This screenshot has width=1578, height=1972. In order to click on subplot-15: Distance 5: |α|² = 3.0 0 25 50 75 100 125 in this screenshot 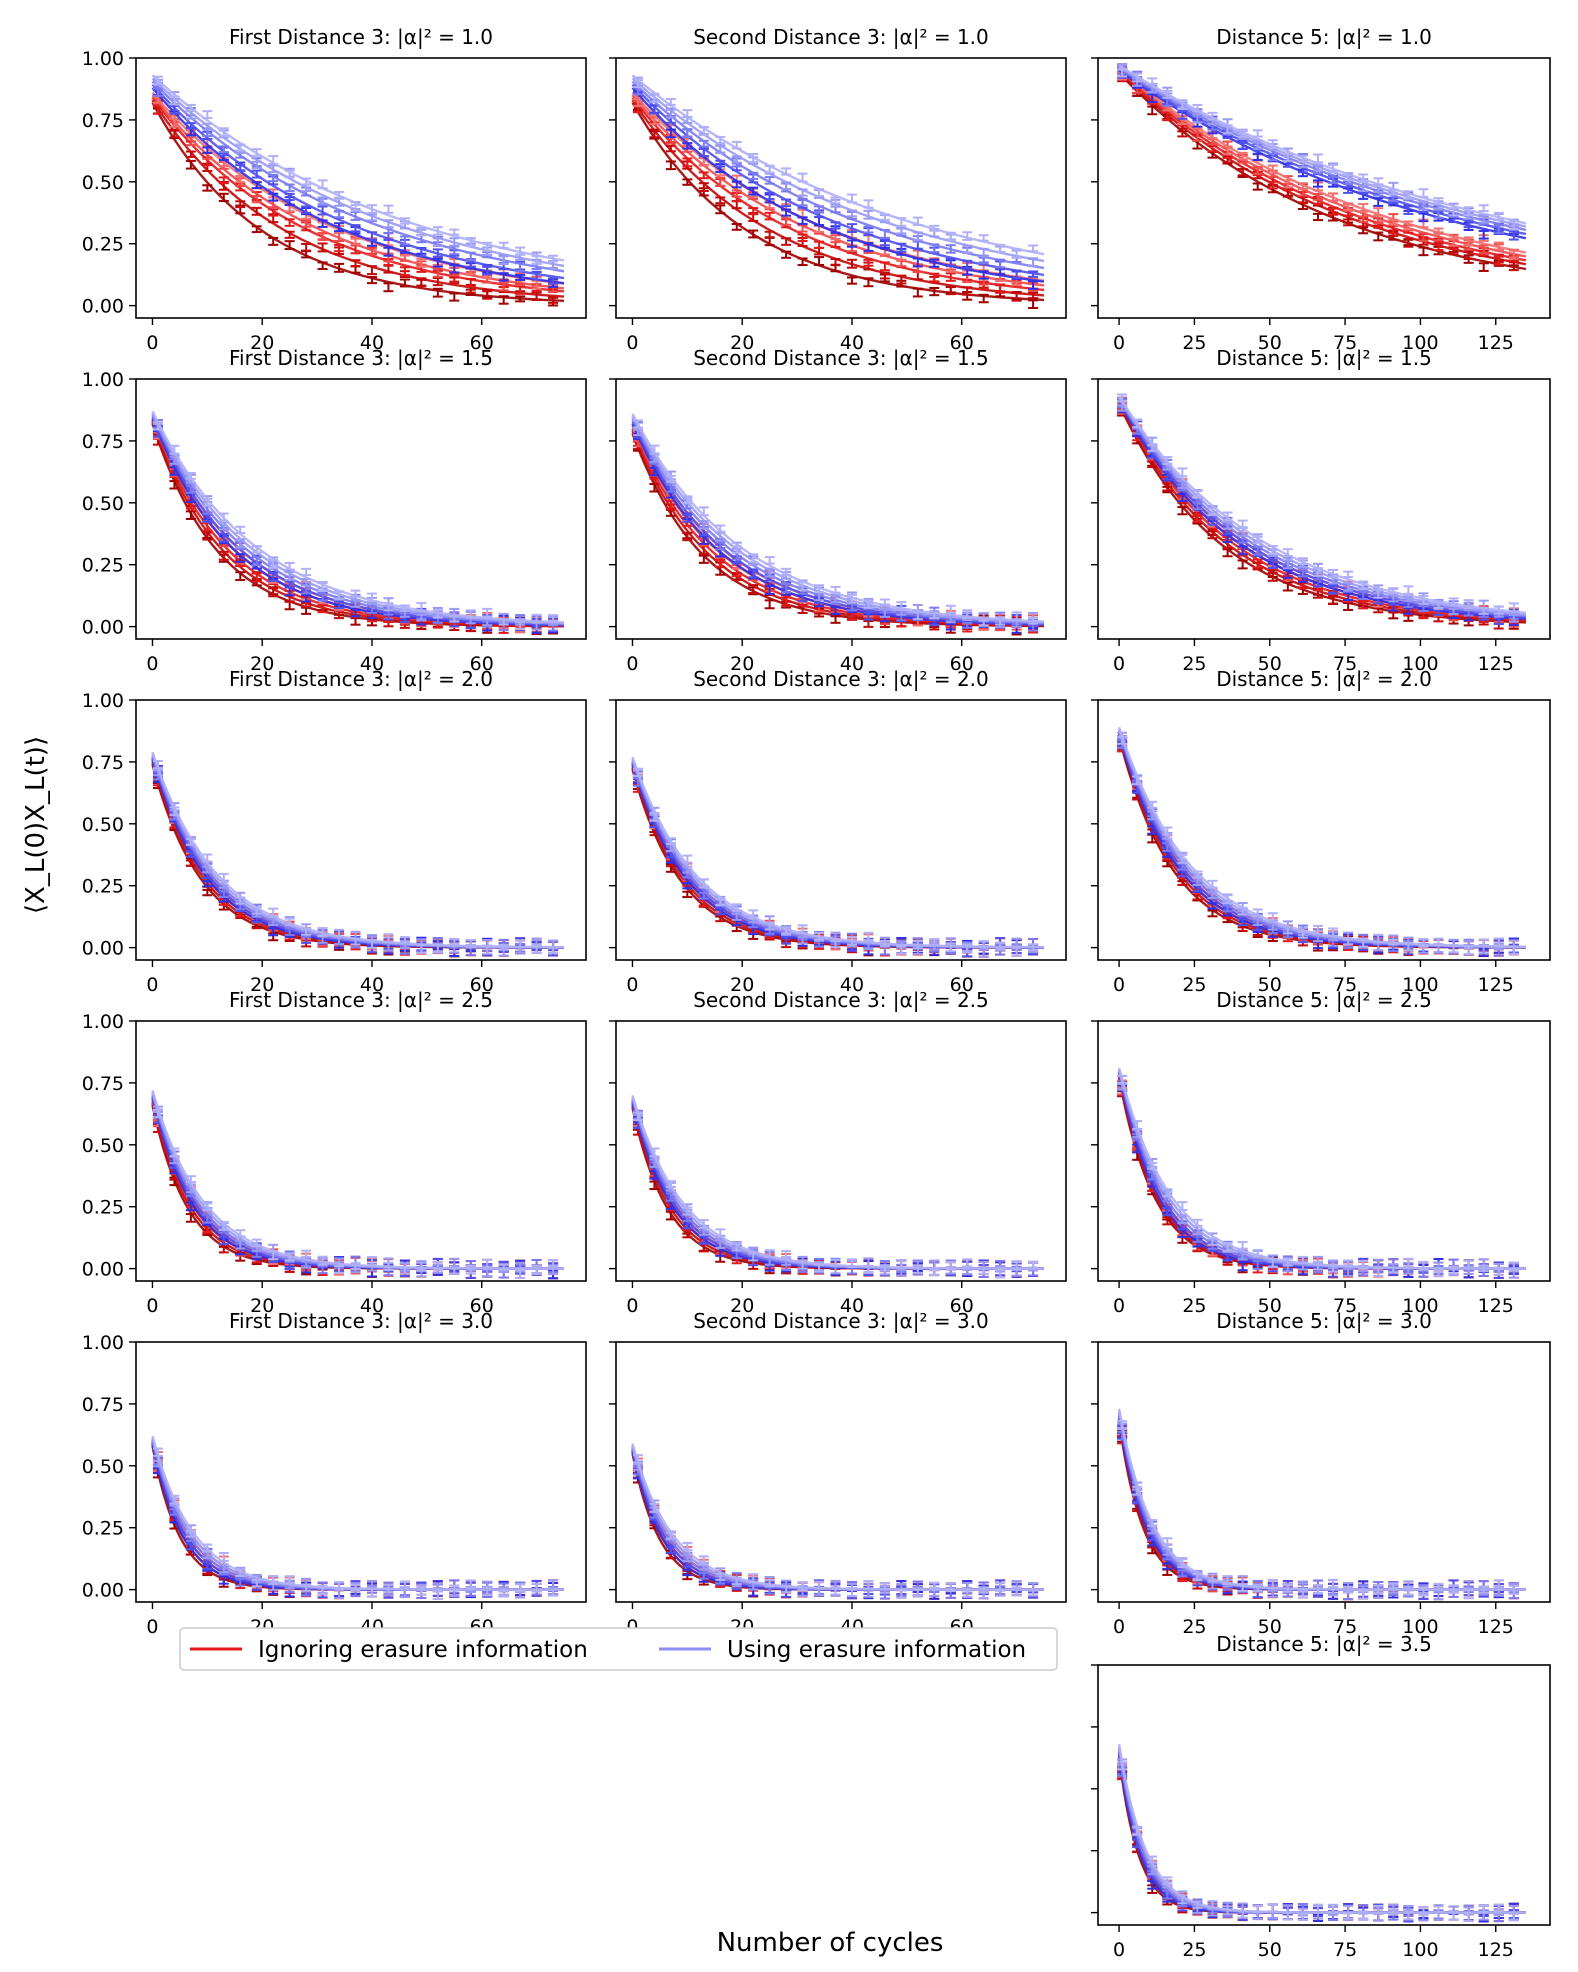, I will do `click(1321, 1473)`.